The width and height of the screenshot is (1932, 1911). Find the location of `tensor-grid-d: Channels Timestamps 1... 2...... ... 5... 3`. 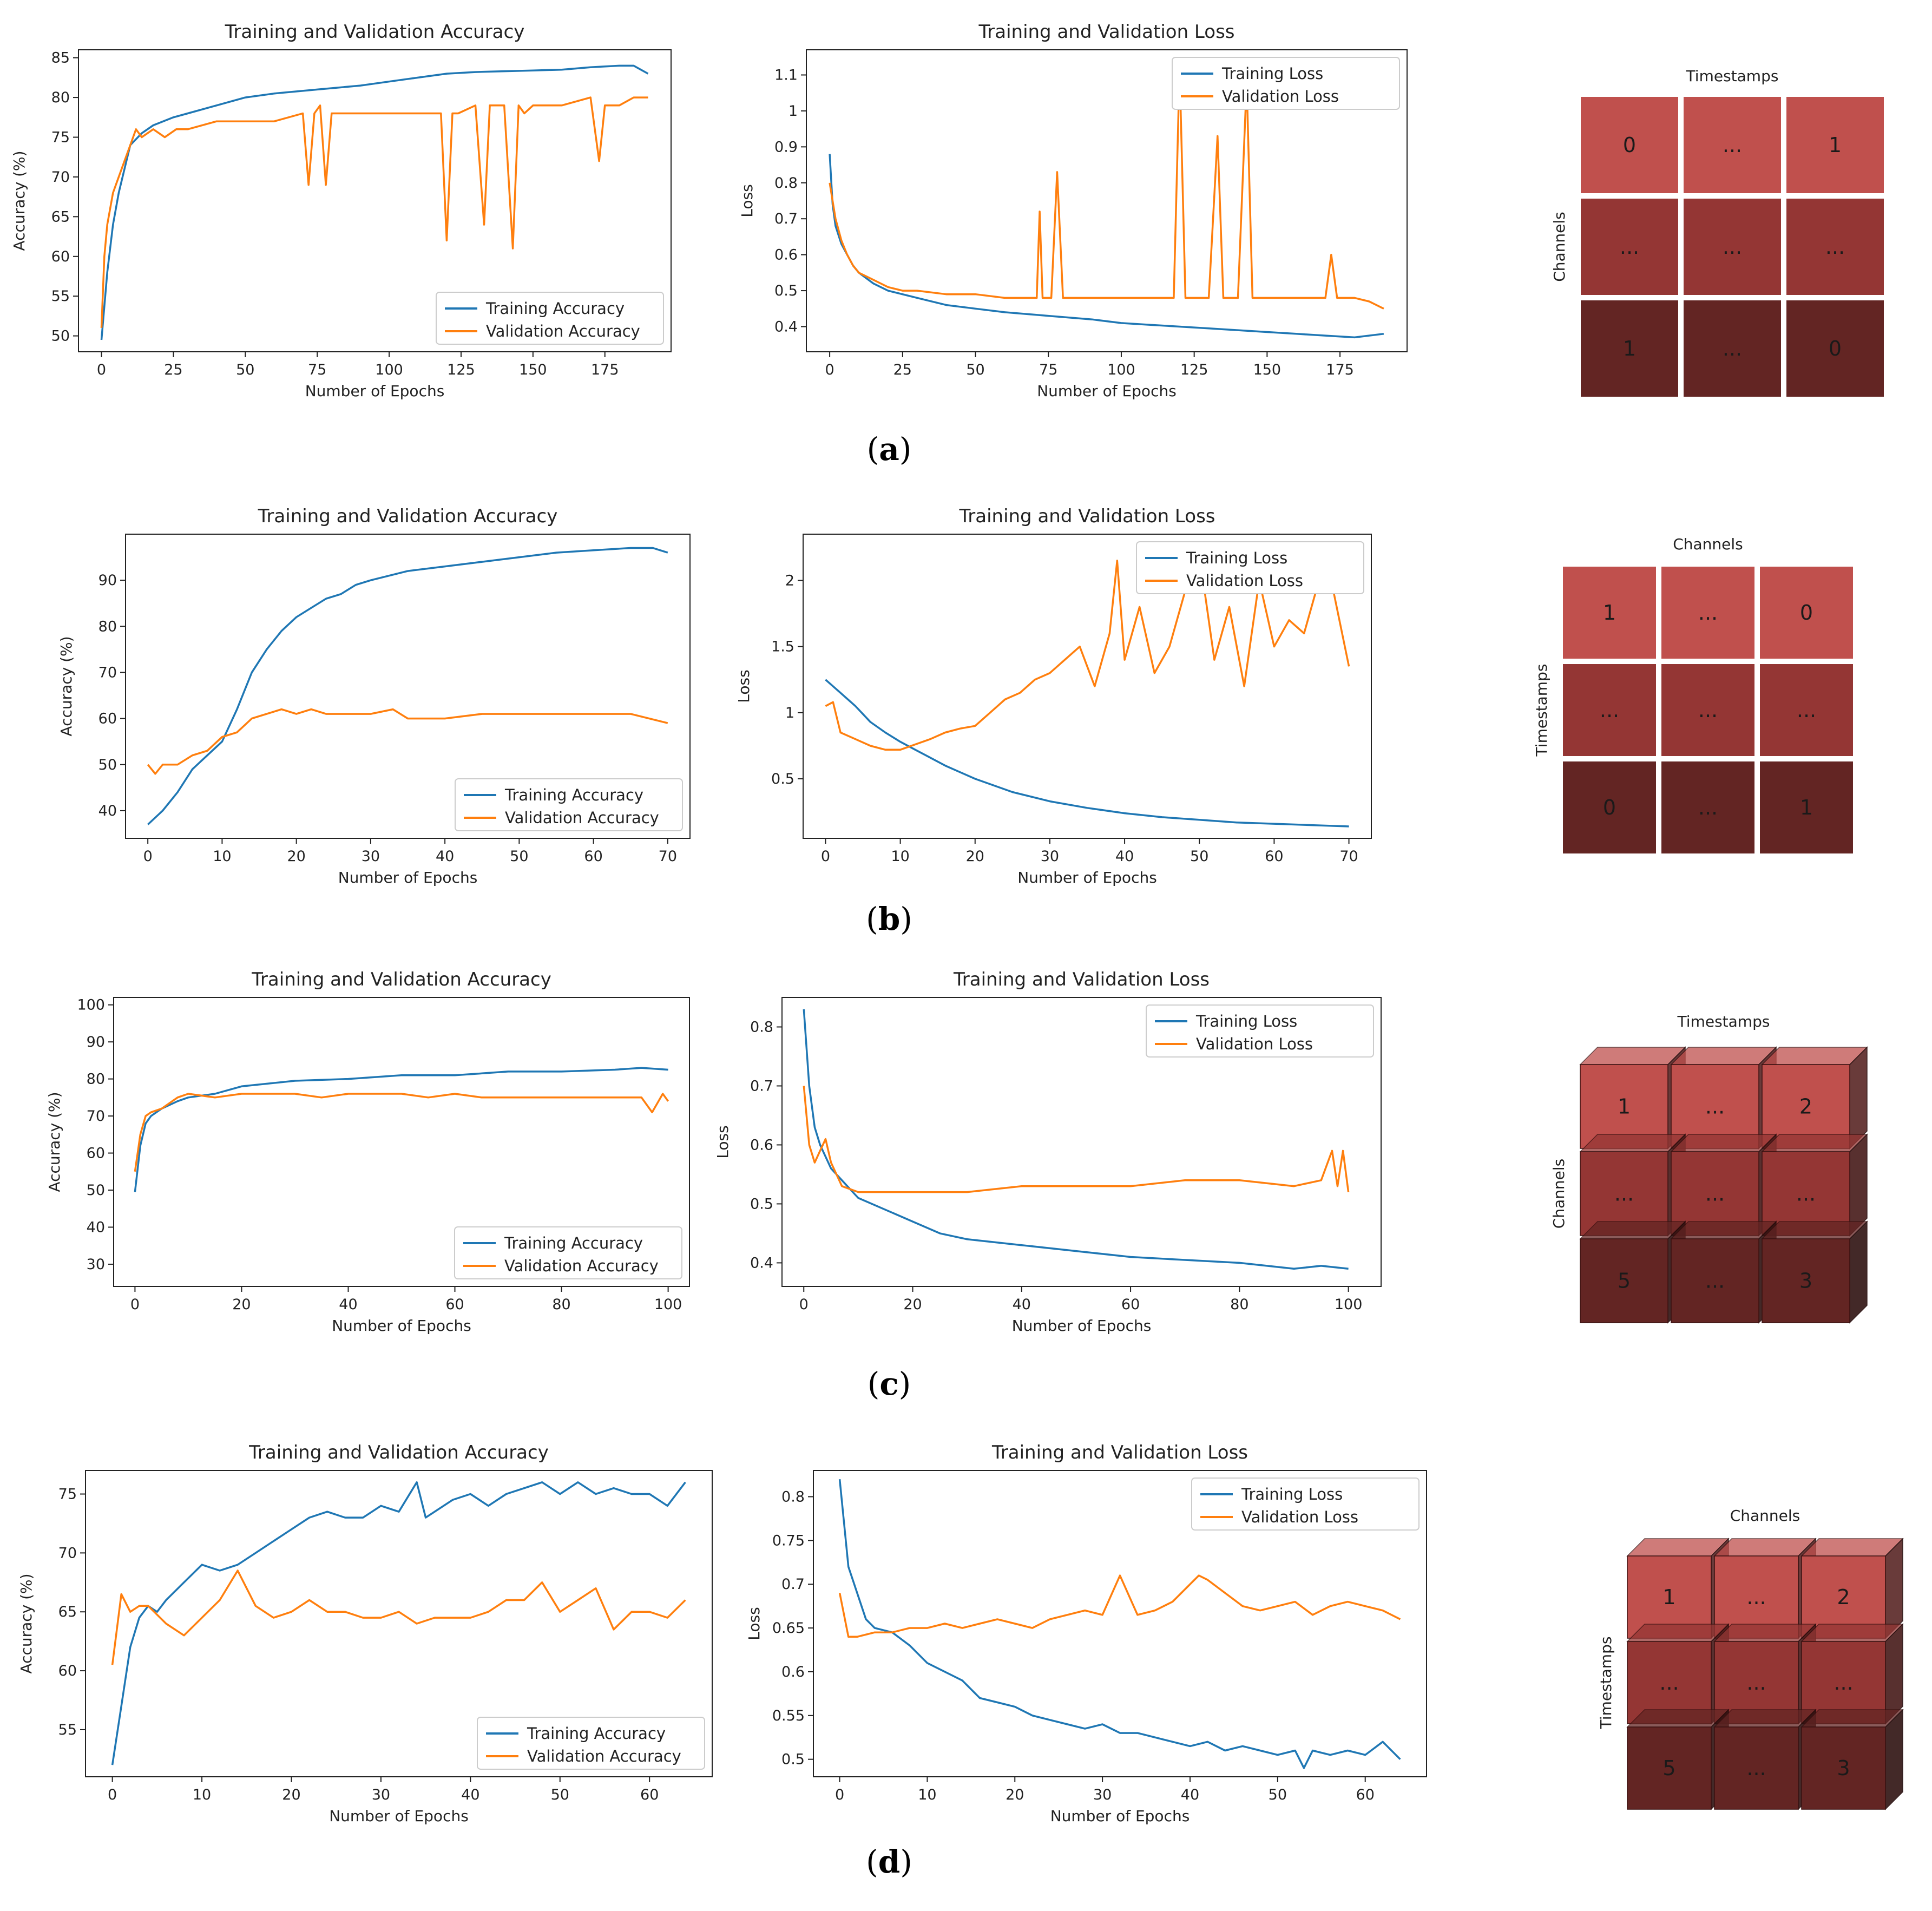

tensor-grid-d: Channels Timestamps 1... 2...... ... 5... 3 is located at coordinates (1750, 1659).